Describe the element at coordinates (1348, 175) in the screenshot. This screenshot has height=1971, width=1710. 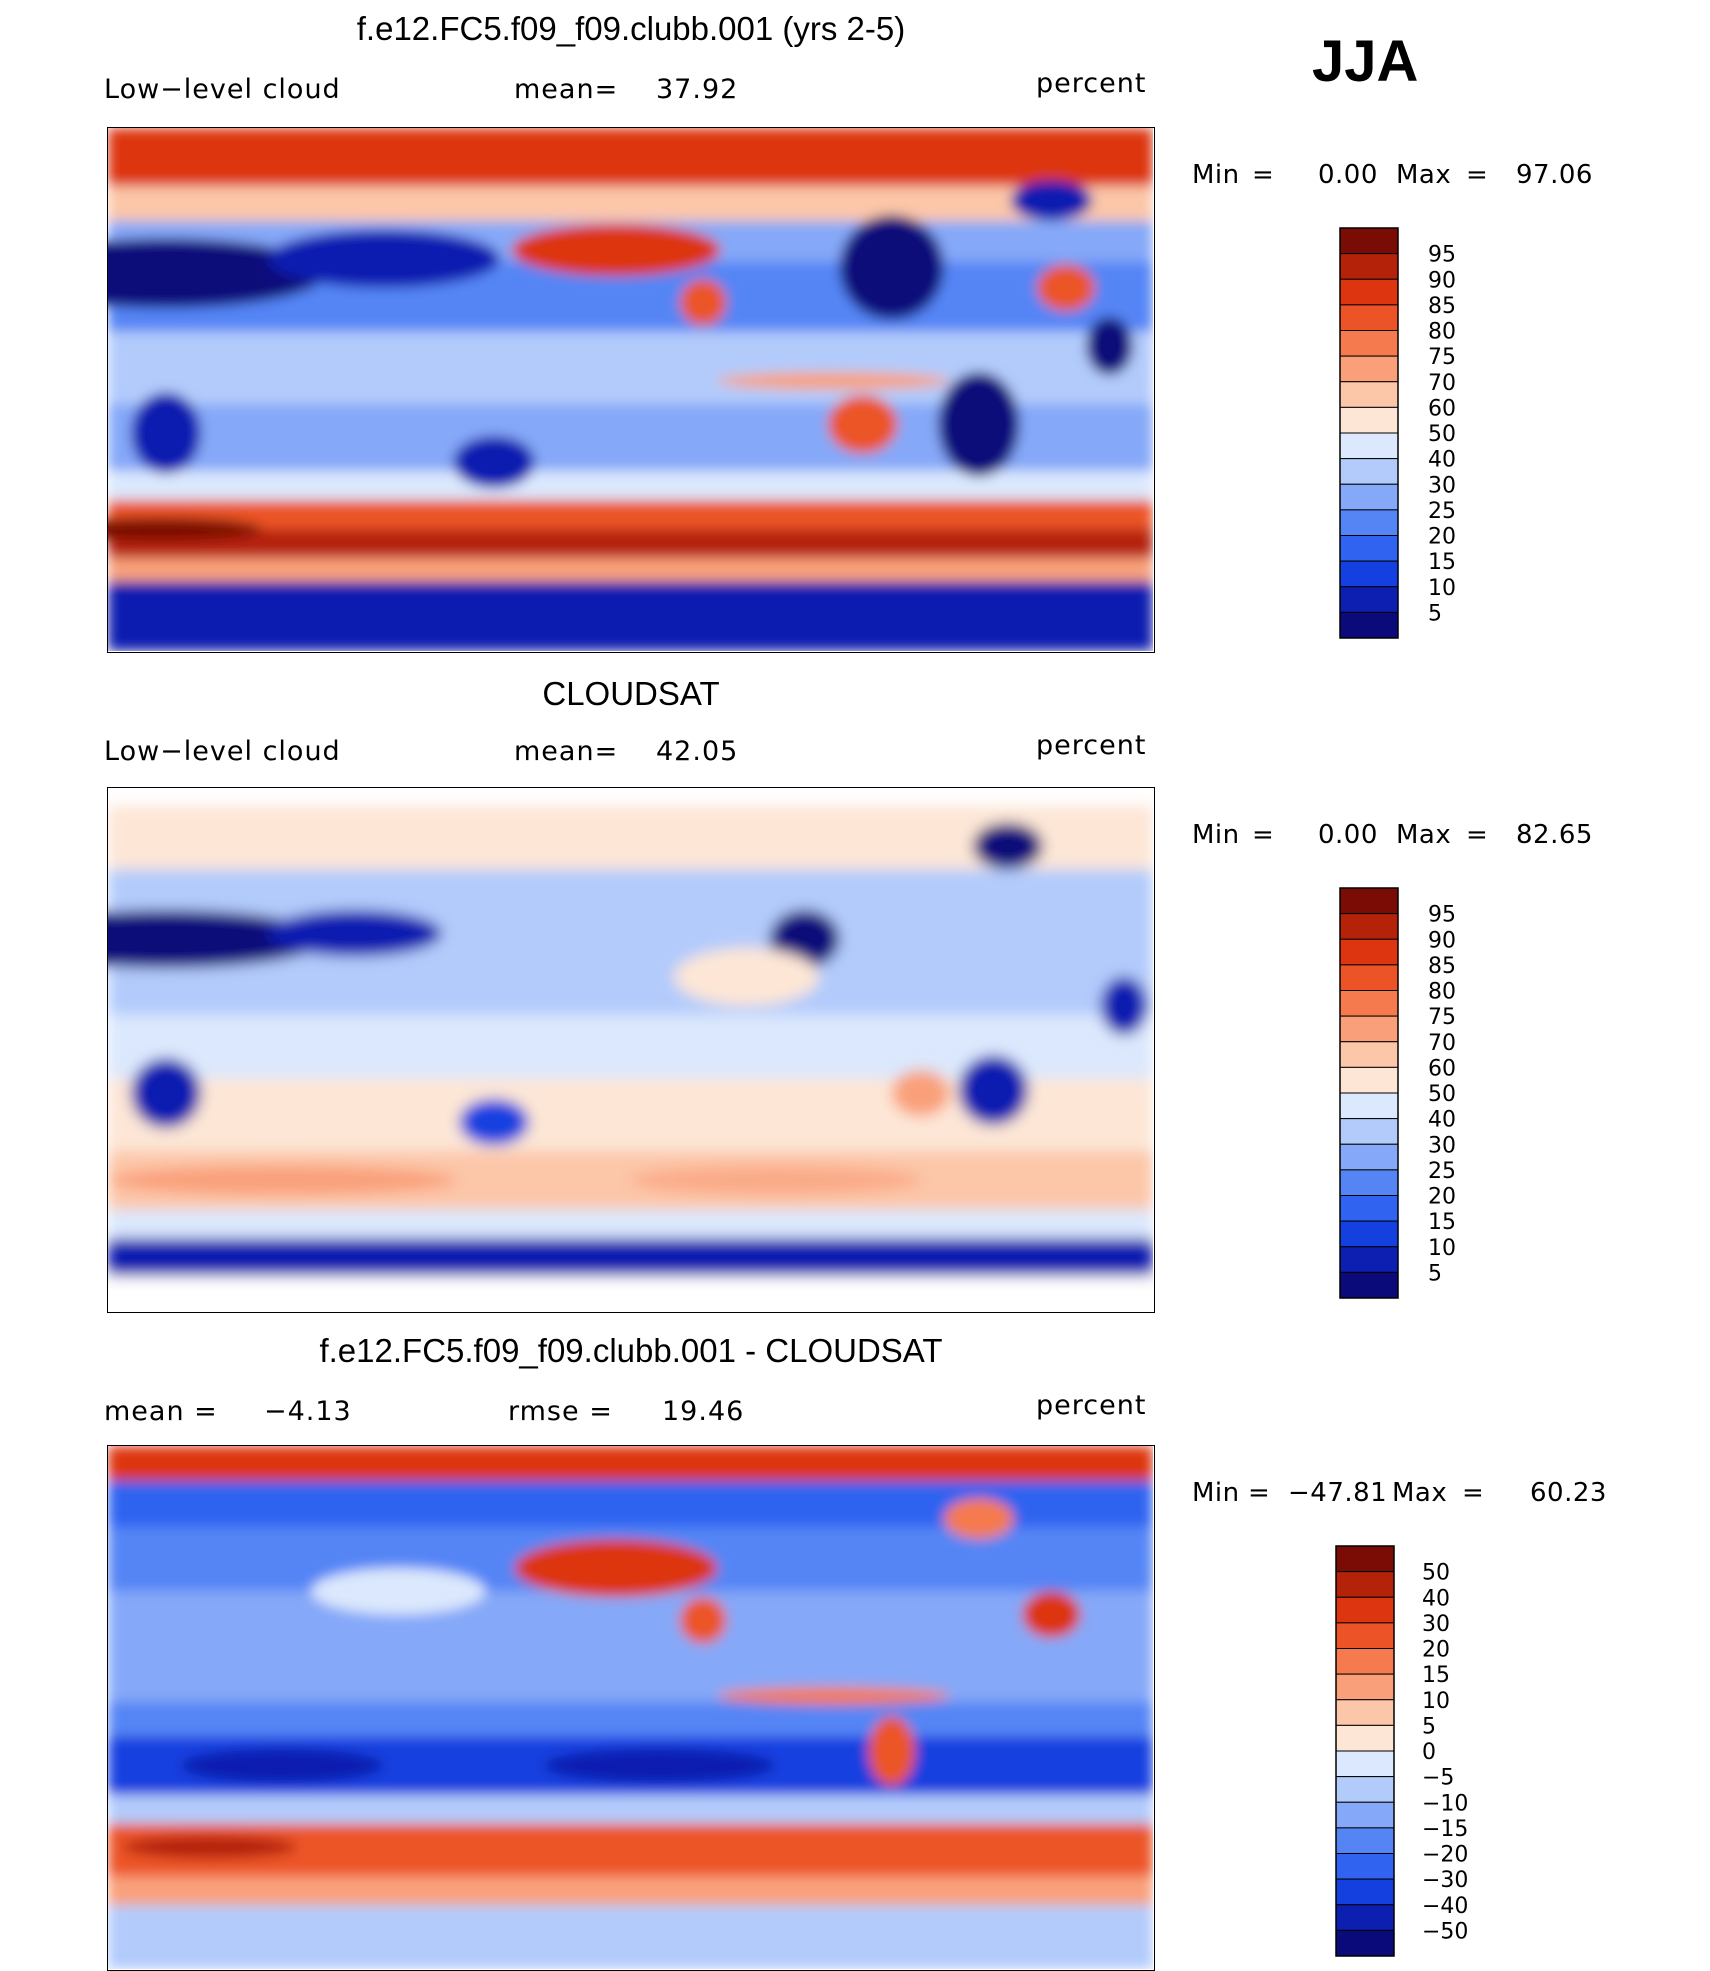
I see `panel-1-min-value: 0.00` at that location.